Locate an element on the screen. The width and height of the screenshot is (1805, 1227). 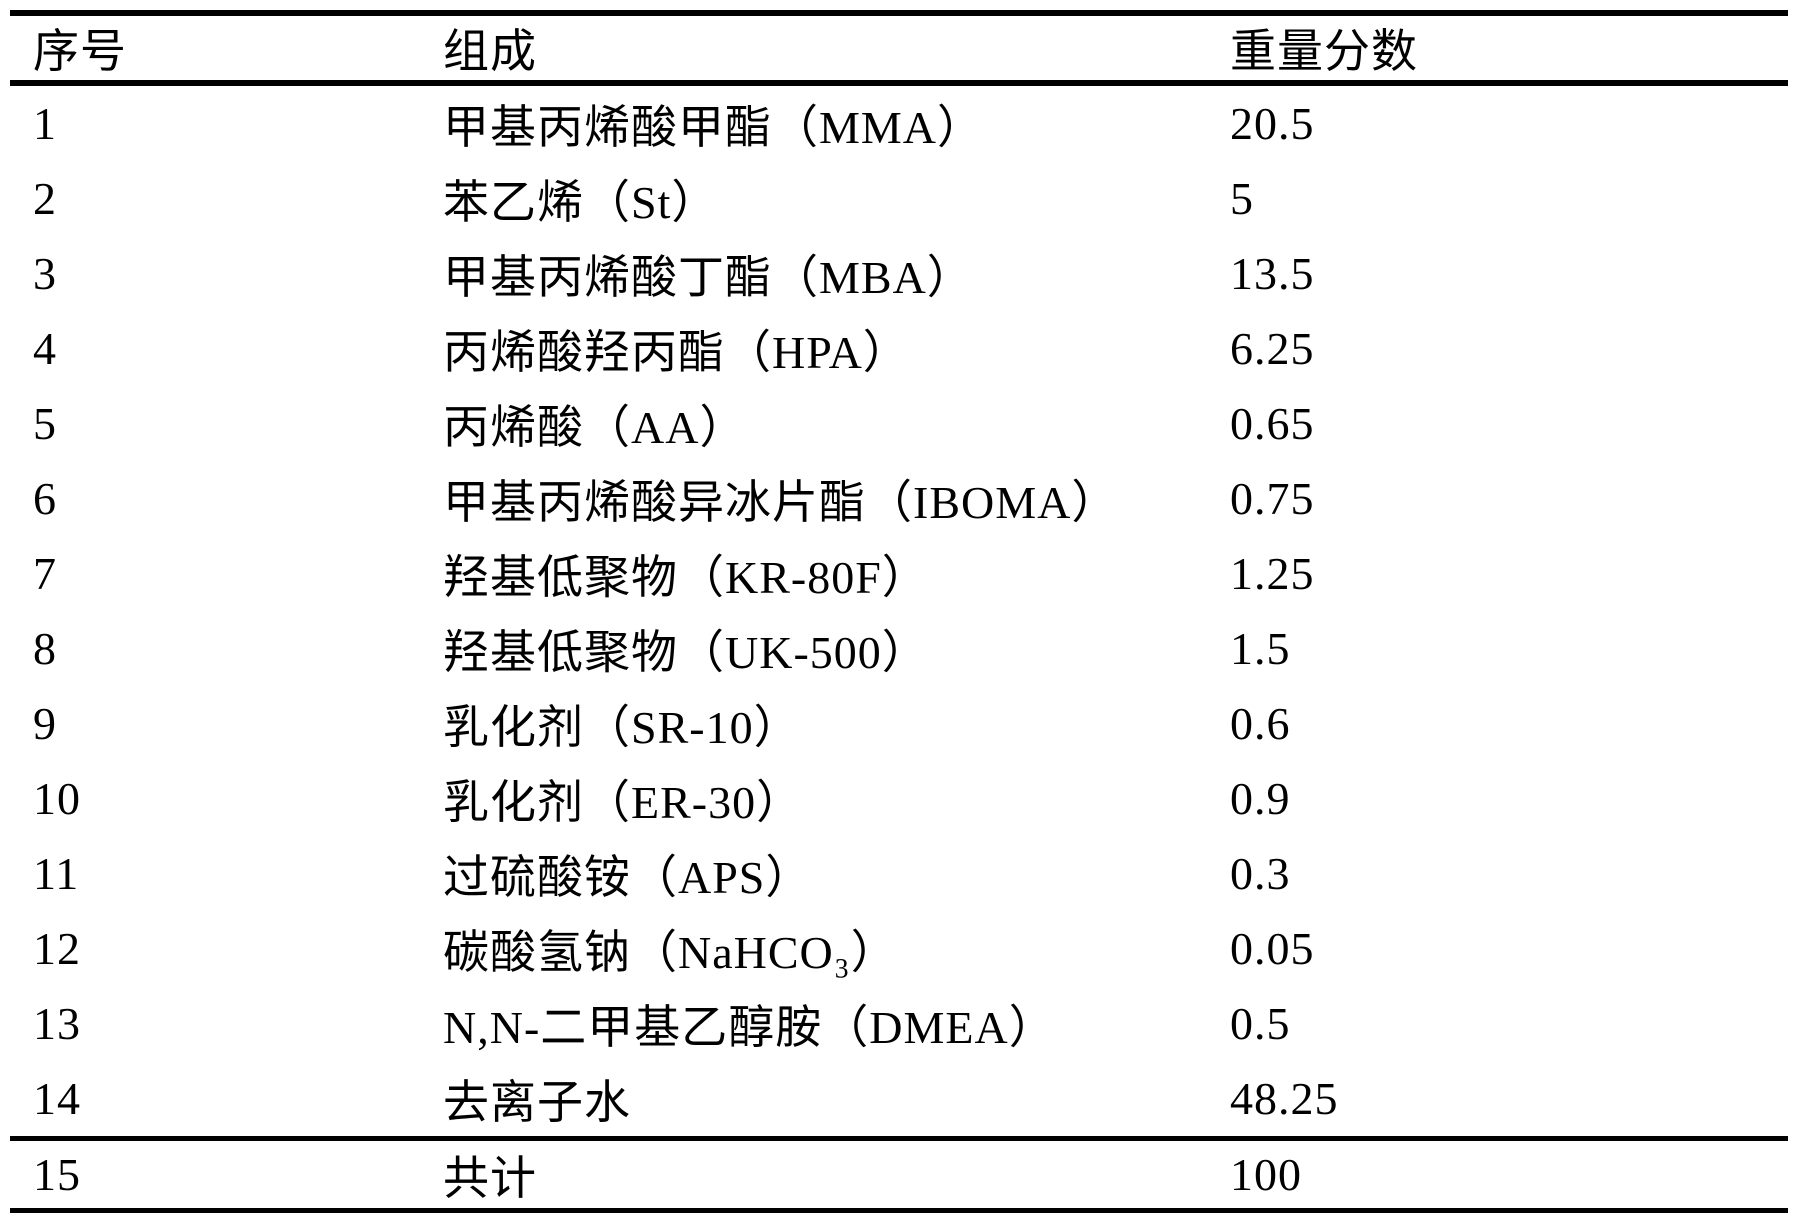
table-row: 6 甲基丙烯酸异冰片酯（IBOMA） 0.75 is located at coordinates (899, 498).